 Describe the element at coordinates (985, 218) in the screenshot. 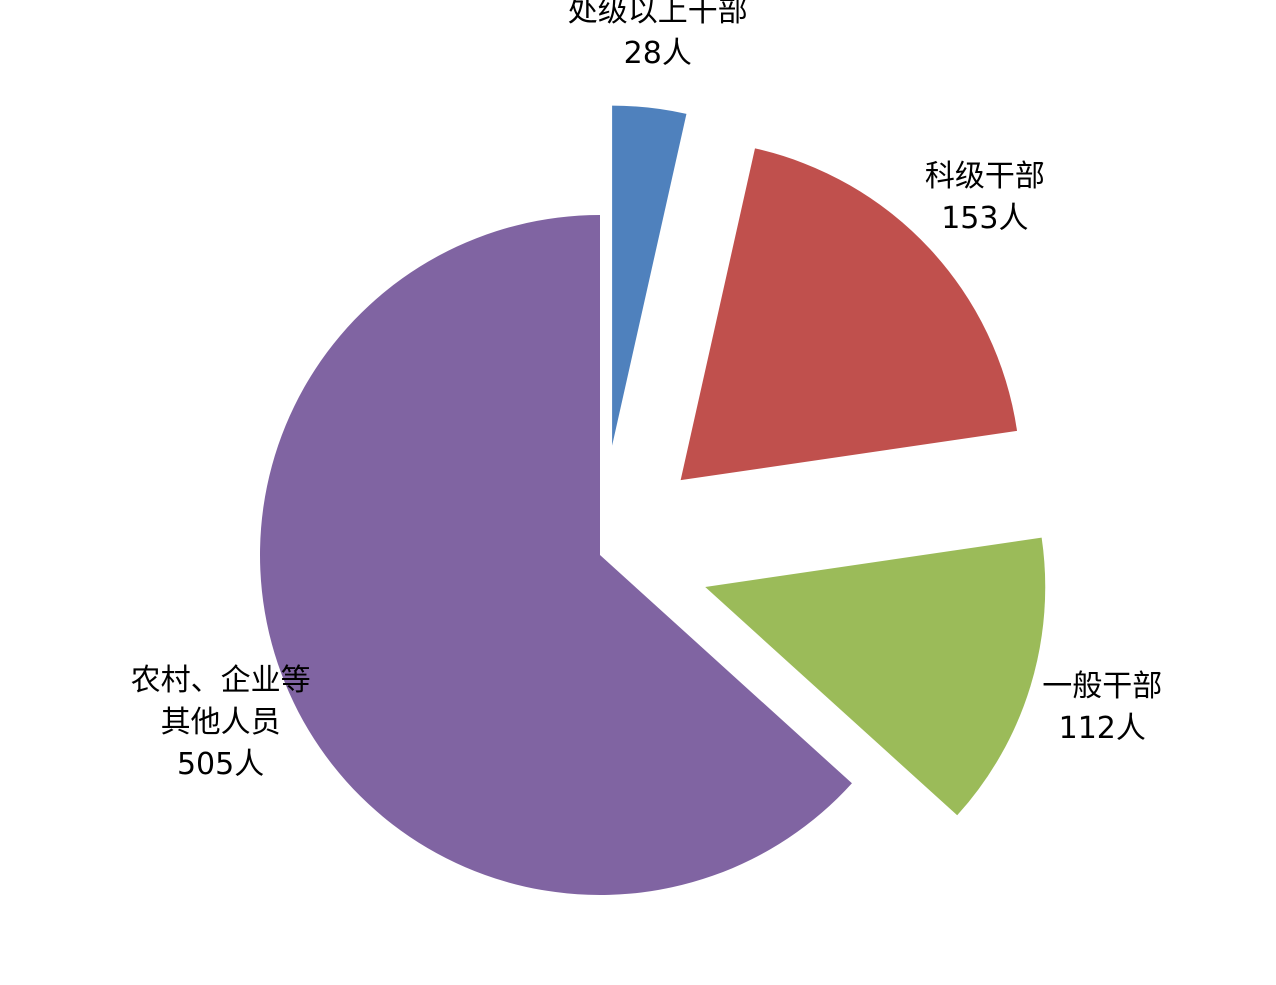

I see `value-label: 153人` at that location.